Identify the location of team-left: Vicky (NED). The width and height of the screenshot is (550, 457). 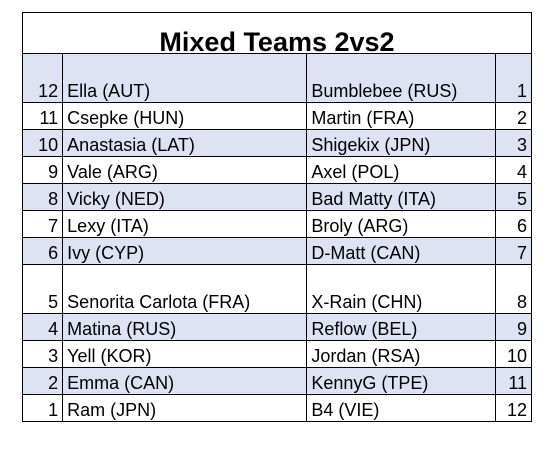
(185, 197).